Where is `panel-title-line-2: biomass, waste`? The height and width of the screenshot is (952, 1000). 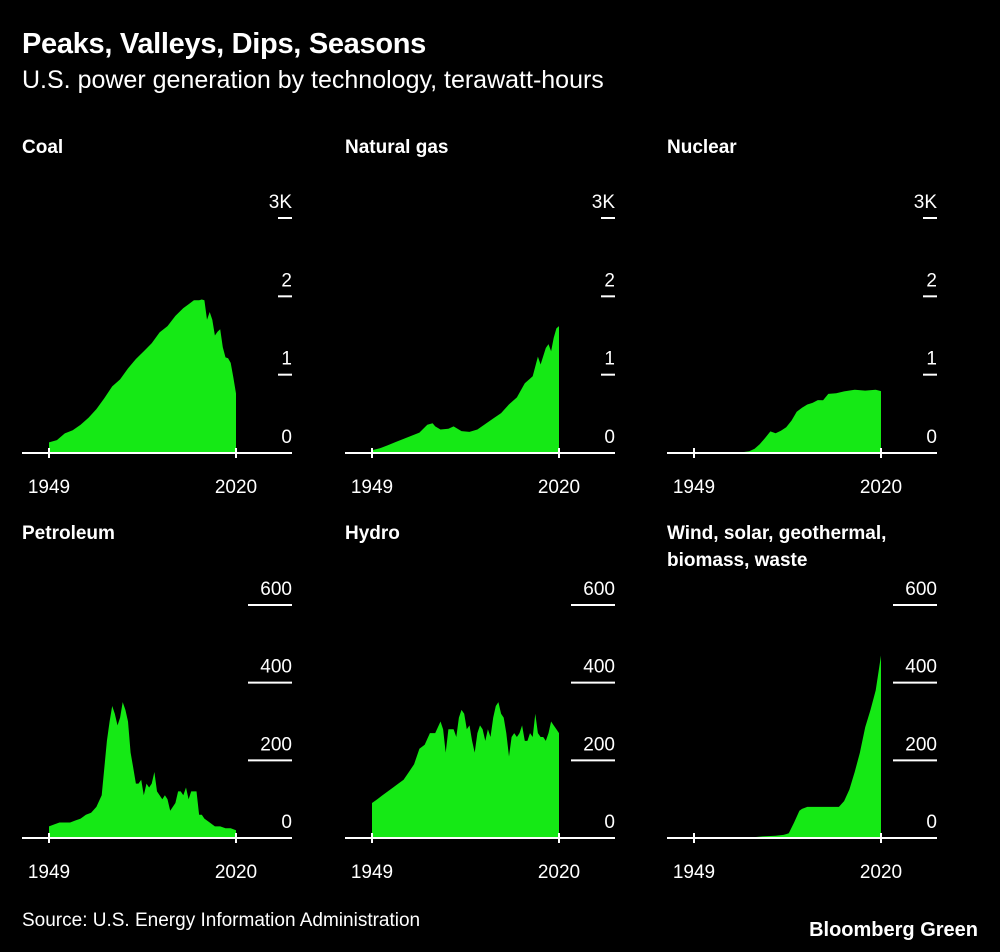 panel-title-line-2: biomass, waste is located at coordinates (737, 560).